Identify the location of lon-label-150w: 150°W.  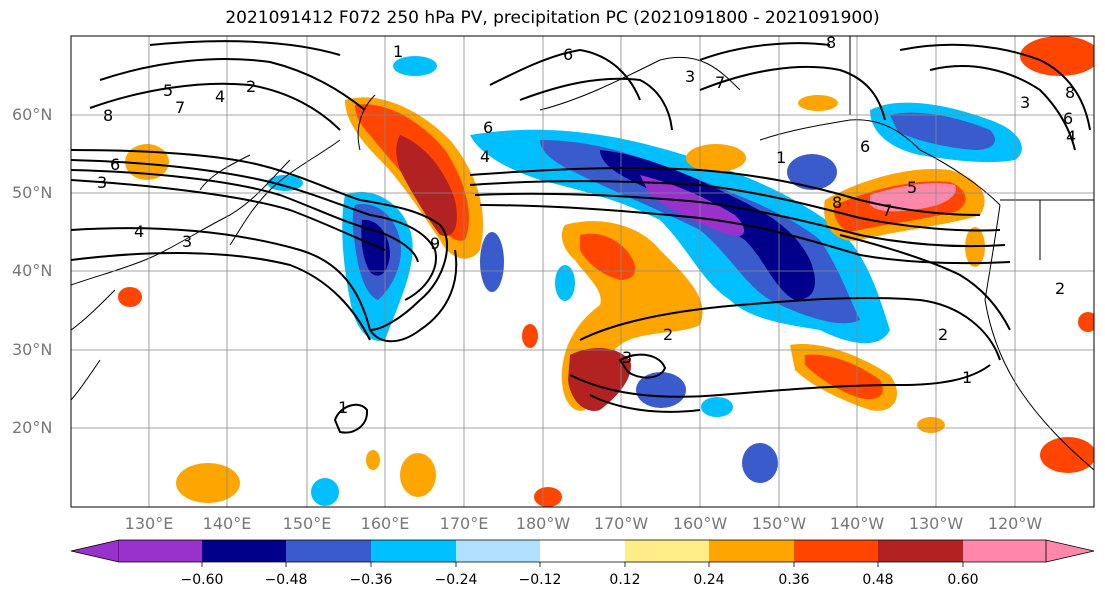
(779, 523).